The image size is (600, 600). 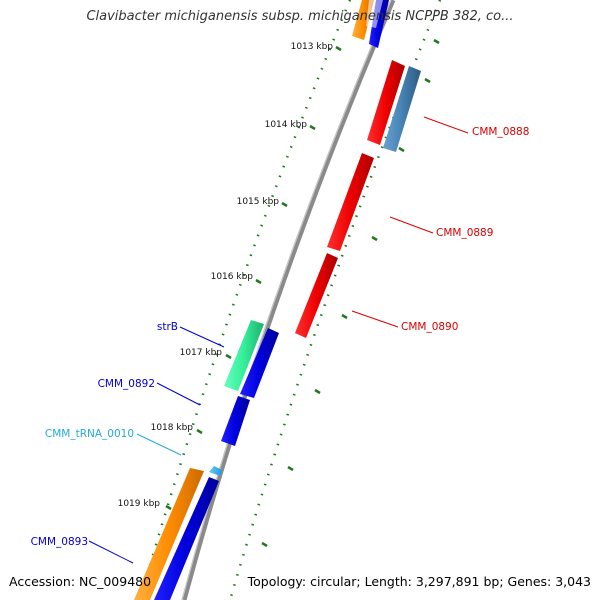 What do you see at coordinates (156, 445) in the screenshot?
I see `label-leaders-left` at bounding box center [156, 445].